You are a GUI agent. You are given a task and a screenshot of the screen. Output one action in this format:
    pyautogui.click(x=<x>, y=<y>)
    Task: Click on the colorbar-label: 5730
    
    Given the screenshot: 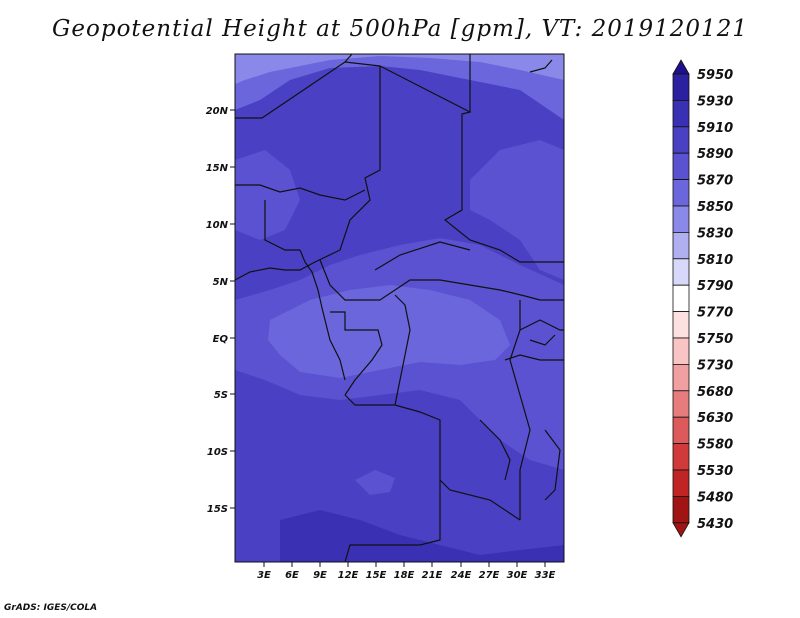 What is the action you would take?
    pyautogui.click(x=715, y=365)
    